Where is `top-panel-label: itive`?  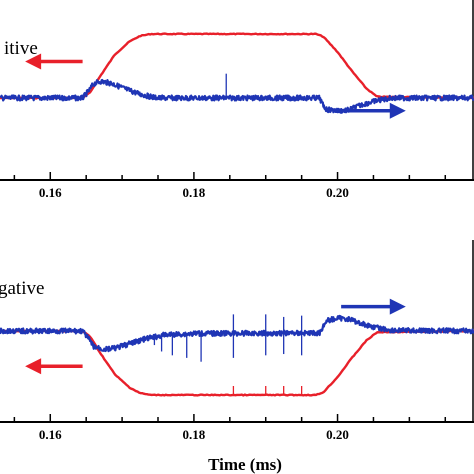 top-panel-label: itive is located at coordinates (21, 48).